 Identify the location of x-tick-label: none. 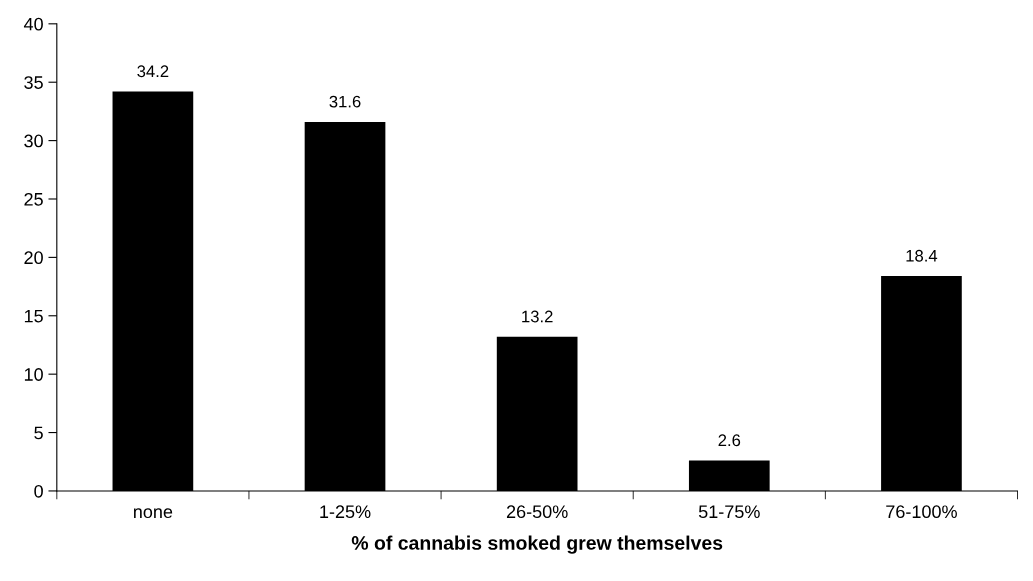
(153, 513).